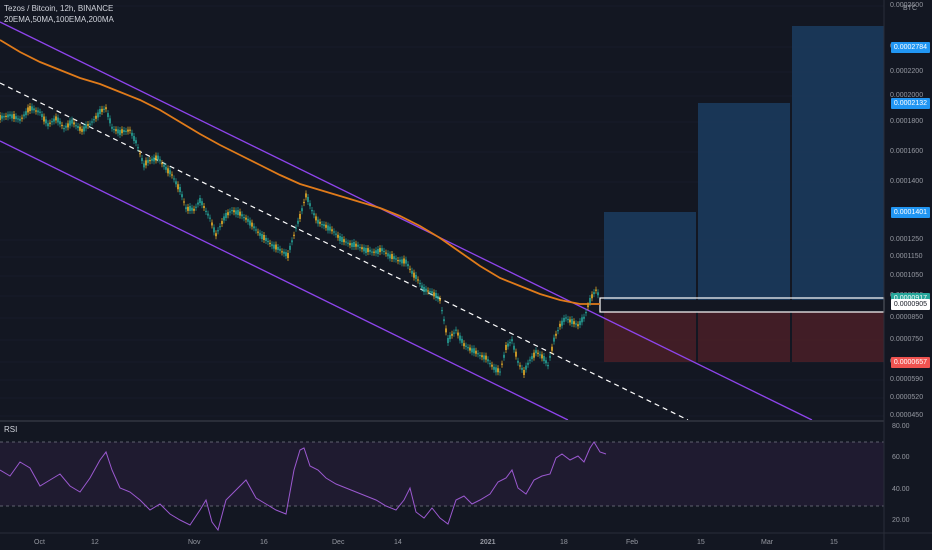 The width and height of the screenshot is (932, 550). What do you see at coordinates (264, 542) in the screenshot?
I see `time-tick-label: 16` at bounding box center [264, 542].